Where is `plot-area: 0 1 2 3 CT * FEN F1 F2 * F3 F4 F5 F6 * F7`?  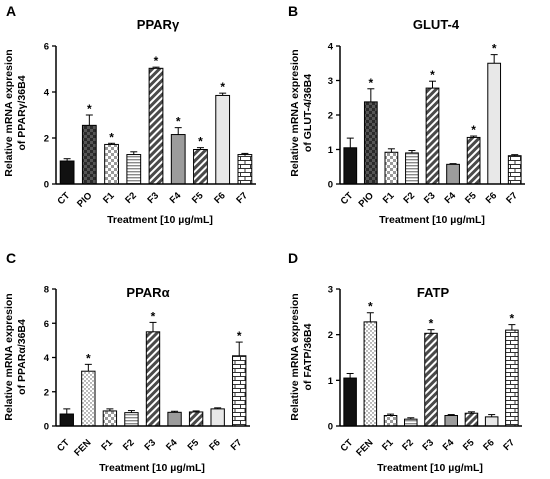
plot-area: 0 1 2 3 CT * FEN F1 F2 * F3 F4 F5 F6 * F7 is located at coordinates (425, 372).